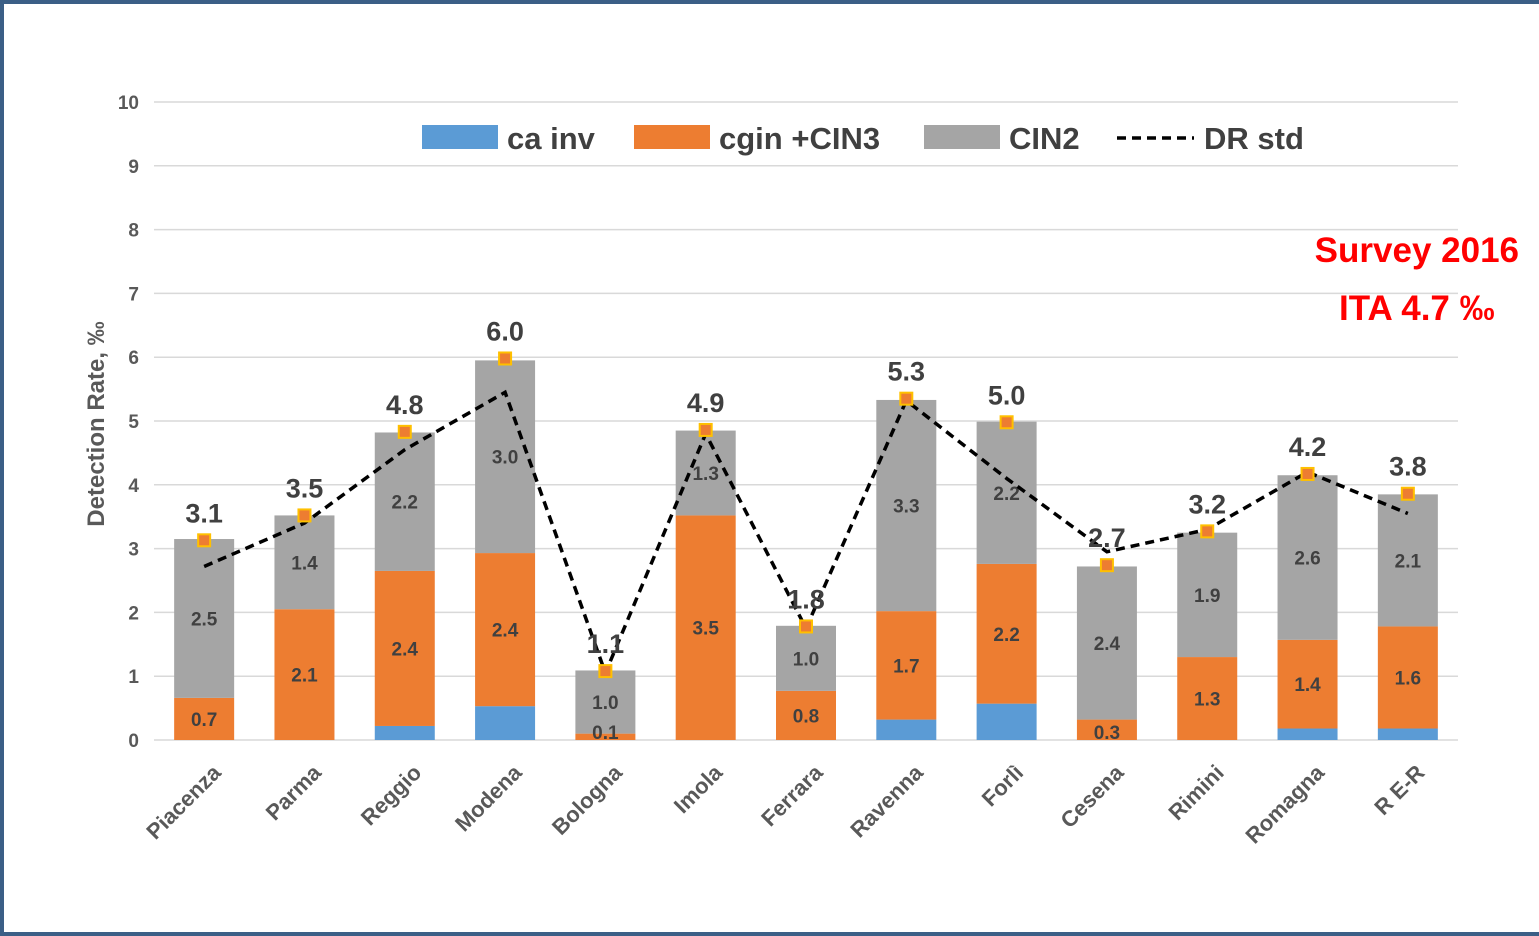 Image resolution: width=1539 pixels, height=936 pixels. Describe the element at coordinates (1107, 538) in the screenshot. I see `total-value-label: 2.7` at that location.